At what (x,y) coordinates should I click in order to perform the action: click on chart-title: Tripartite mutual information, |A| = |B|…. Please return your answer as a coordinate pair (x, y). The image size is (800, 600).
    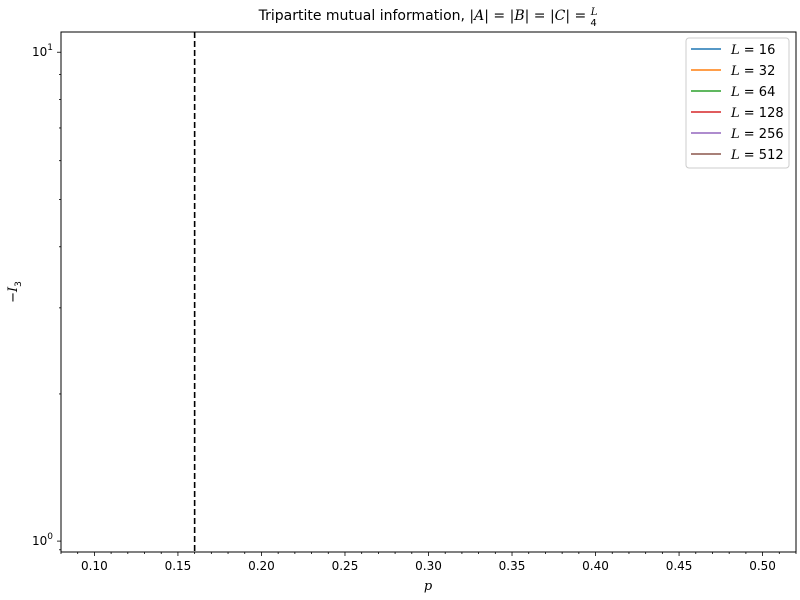
    Looking at the image, I should click on (428, 18).